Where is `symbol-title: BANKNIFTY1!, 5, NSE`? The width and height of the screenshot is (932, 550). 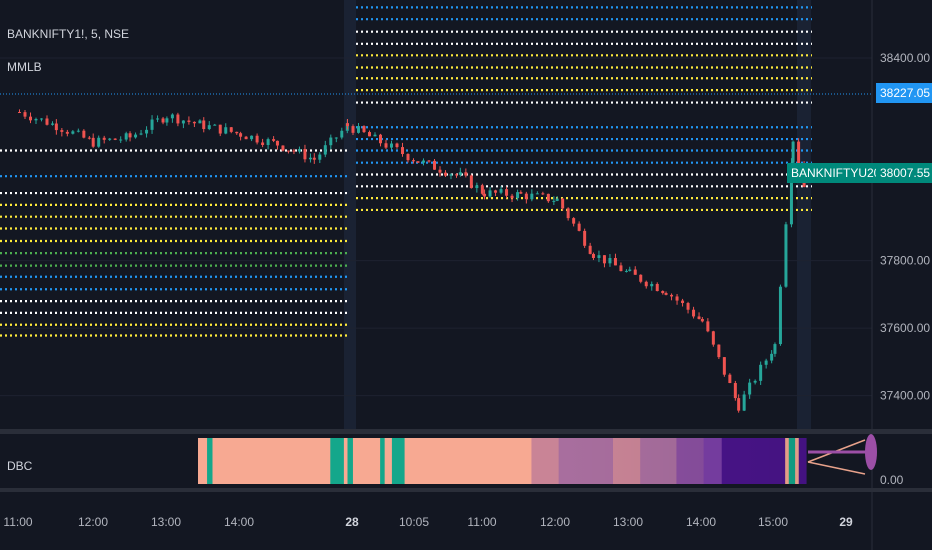
symbol-title: BANKNIFTY1!, 5, NSE is located at coordinates (68, 34).